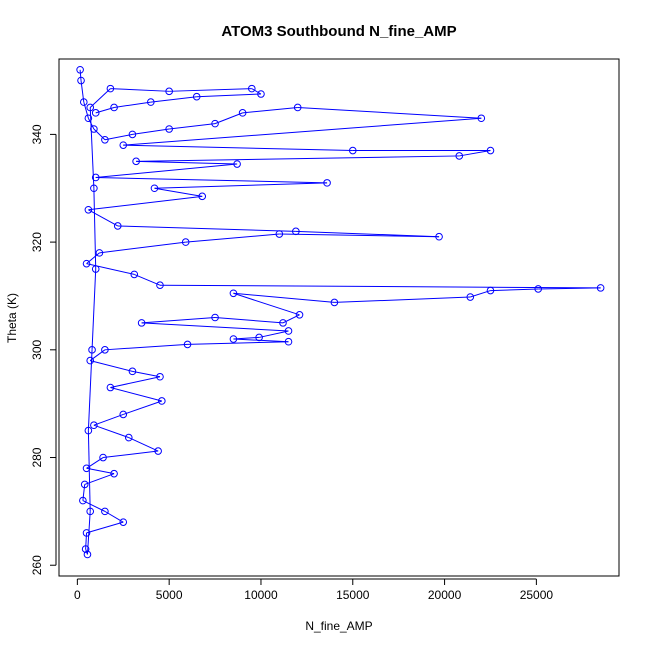 This screenshot has height=650, width=650. What do you see at coordinates (12, 318) in the screenshot?
I see `y-axis-label: Theta (K)` at bounding box center [12, 318].